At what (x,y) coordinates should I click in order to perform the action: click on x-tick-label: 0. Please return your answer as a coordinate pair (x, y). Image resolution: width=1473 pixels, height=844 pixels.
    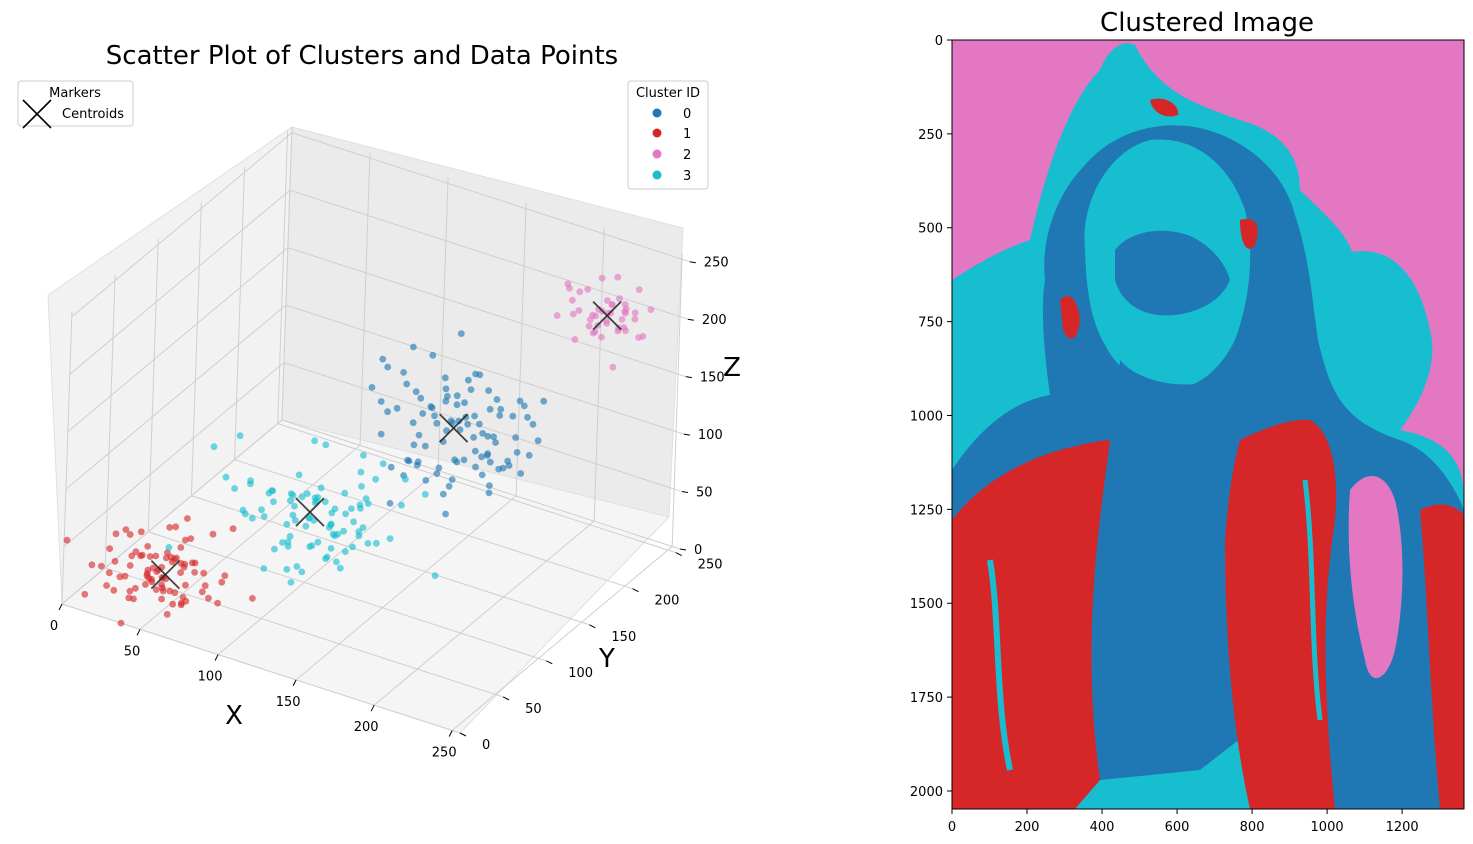
    Looking at the image, I should click on (54, 626).